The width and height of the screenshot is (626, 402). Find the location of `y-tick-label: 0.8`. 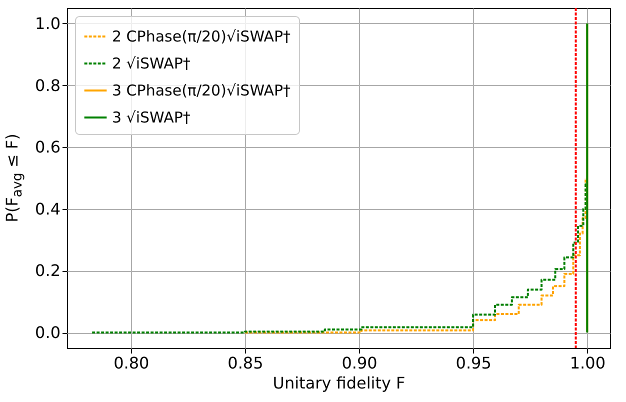

y-tick-label: 0.8 is located at coordinates (47, 85).